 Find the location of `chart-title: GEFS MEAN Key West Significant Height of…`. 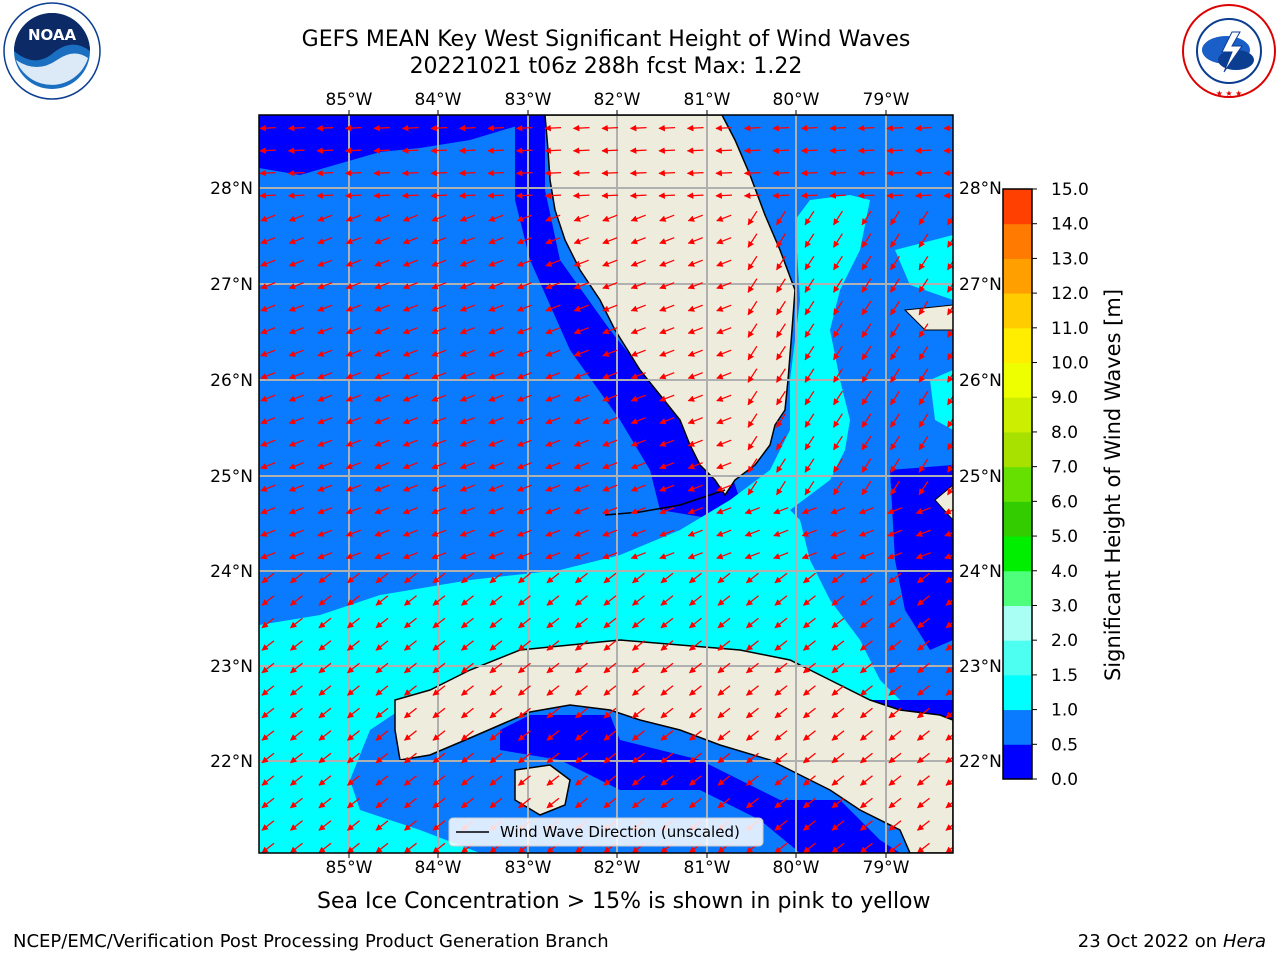

chart-title: GEFS MEAN Key West Significant Height of… is located at coordinates (606, 53).